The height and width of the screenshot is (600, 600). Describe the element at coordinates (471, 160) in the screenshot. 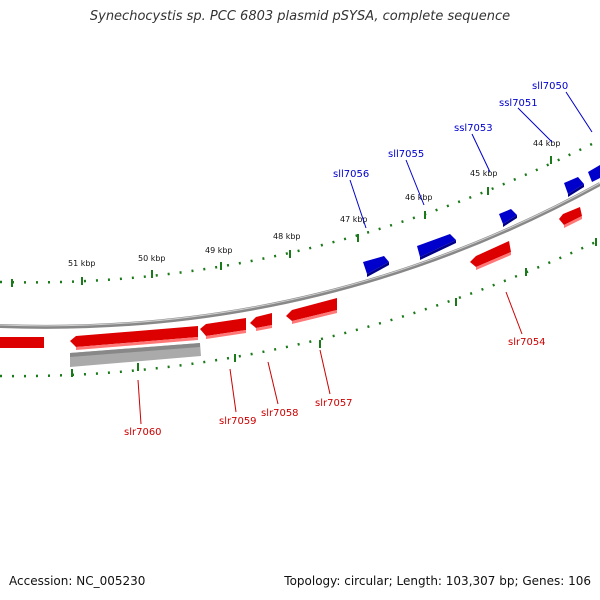

I see `forward-leader-lines` at that location.